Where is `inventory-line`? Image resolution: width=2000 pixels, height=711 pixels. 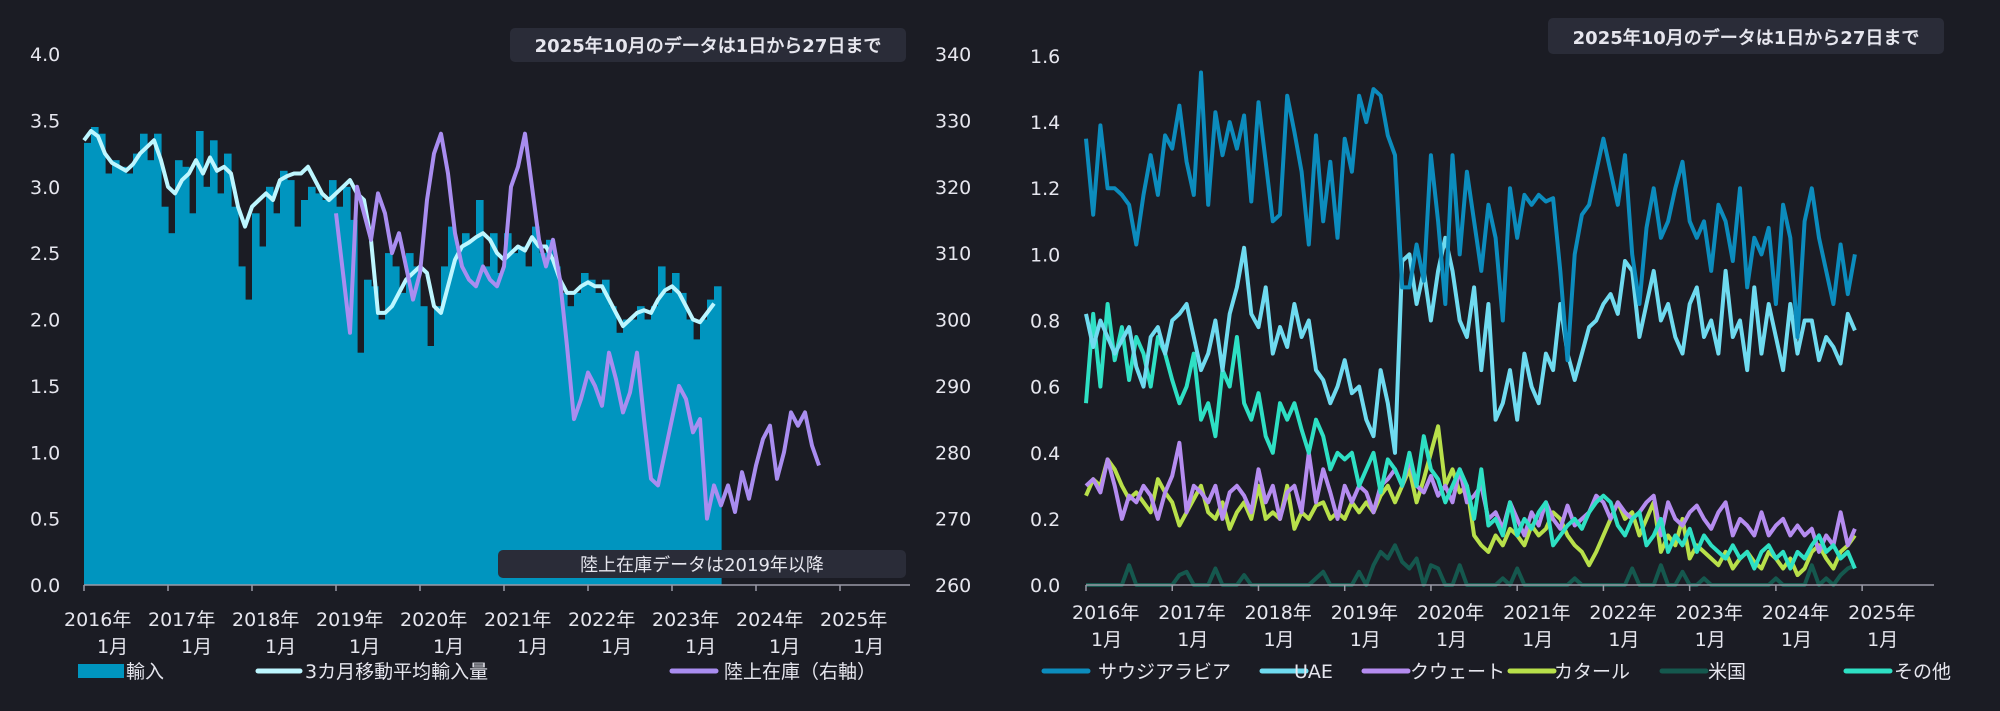
inventory-line is located at coordinates (577, 326).